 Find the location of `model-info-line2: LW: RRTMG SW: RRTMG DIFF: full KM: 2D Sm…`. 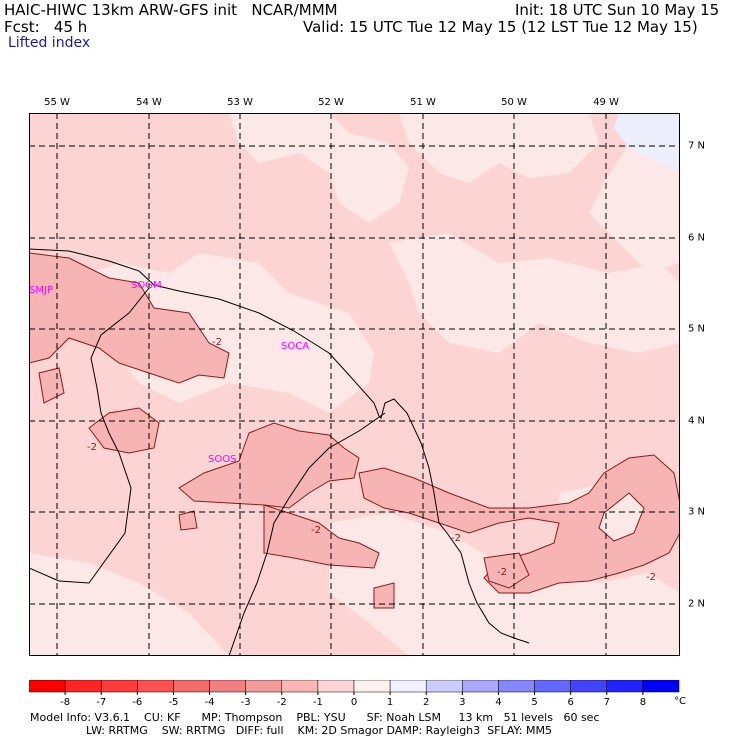

model-info-line2: LW: RRTMG SW: RRTMG DIFF: full KM: 2D Sm… is located at coordinates (291, 730).